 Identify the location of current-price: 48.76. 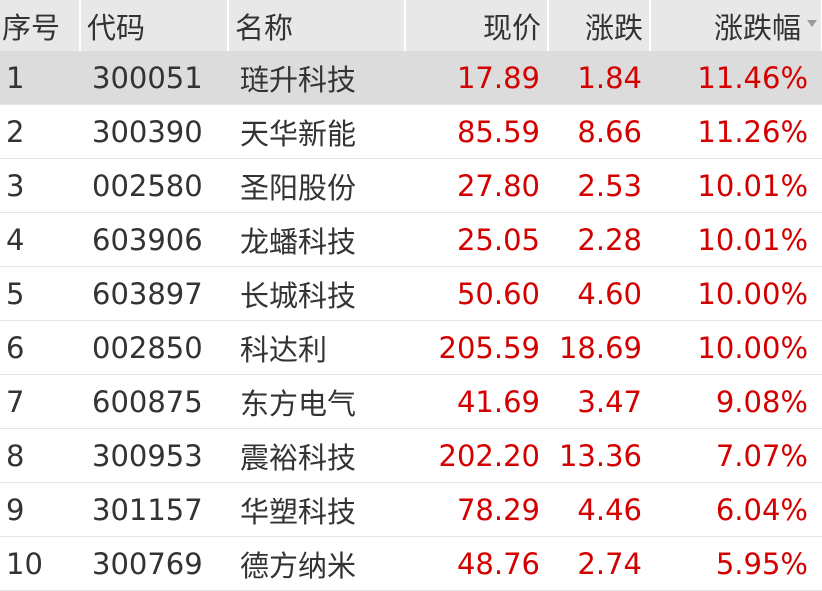
(476, 563).